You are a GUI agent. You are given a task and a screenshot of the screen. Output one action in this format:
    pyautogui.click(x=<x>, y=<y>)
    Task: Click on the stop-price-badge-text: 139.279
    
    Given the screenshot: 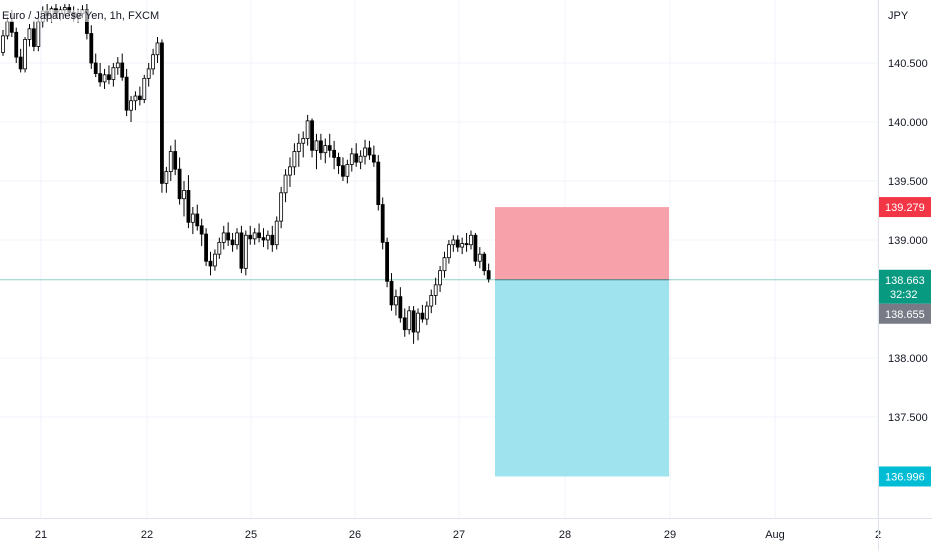 What is the action you would take?
    pyautogui.click(x=905, y=208)
    